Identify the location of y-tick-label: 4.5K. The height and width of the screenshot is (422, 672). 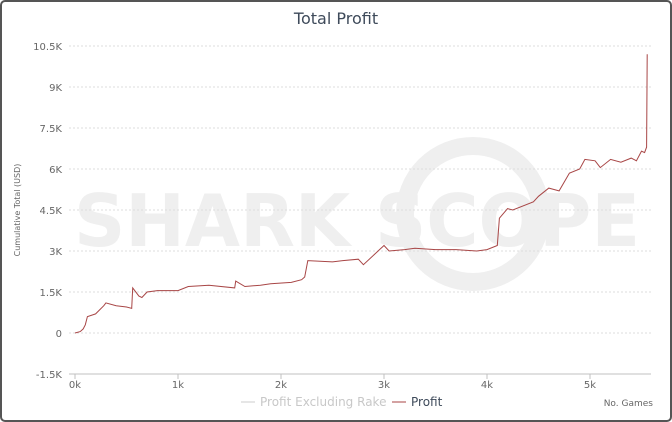
(51, 211).